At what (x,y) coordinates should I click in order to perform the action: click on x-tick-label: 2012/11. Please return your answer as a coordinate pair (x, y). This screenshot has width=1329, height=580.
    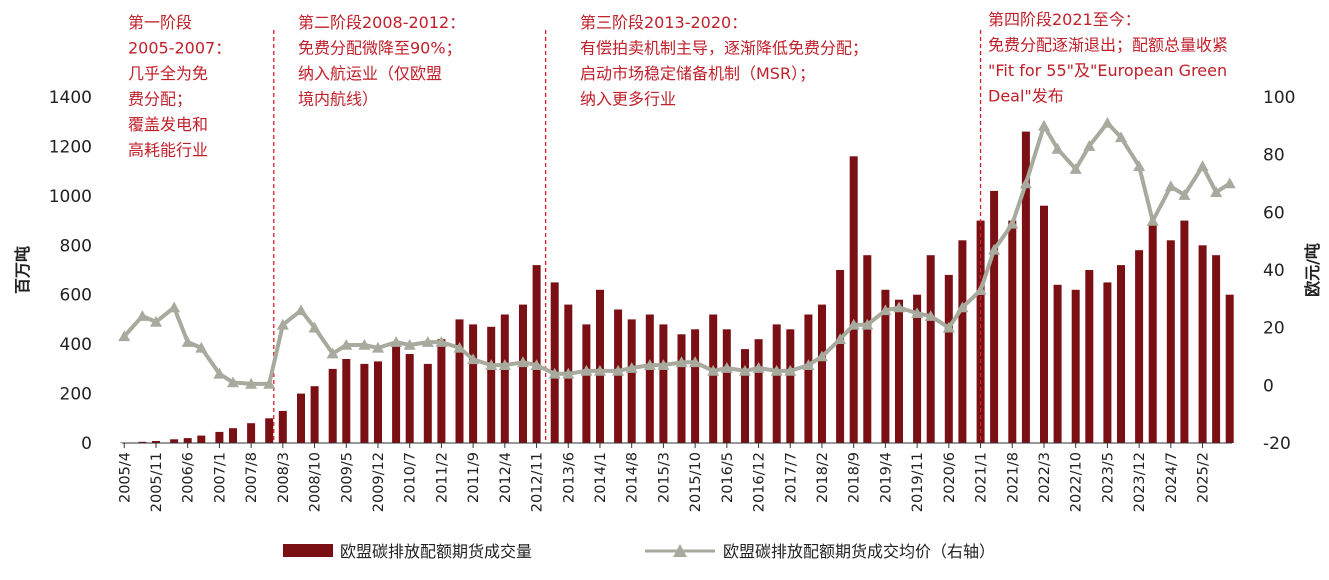
    Looking at the image, I should click on (538, 482).